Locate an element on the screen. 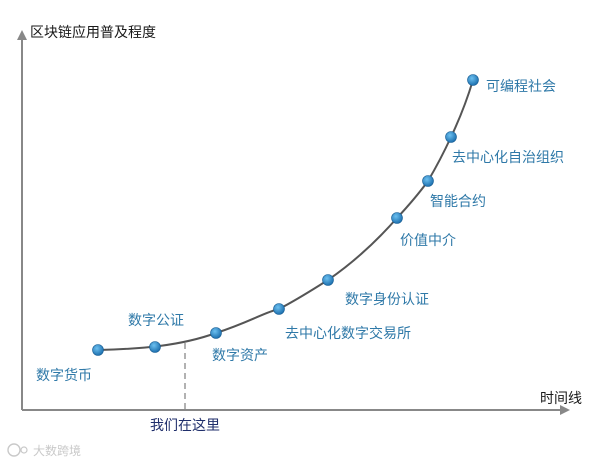 The height and width of the screenshot is (464, 600). stage-label: 数字身份认证 is located at coordinates (387, 300).